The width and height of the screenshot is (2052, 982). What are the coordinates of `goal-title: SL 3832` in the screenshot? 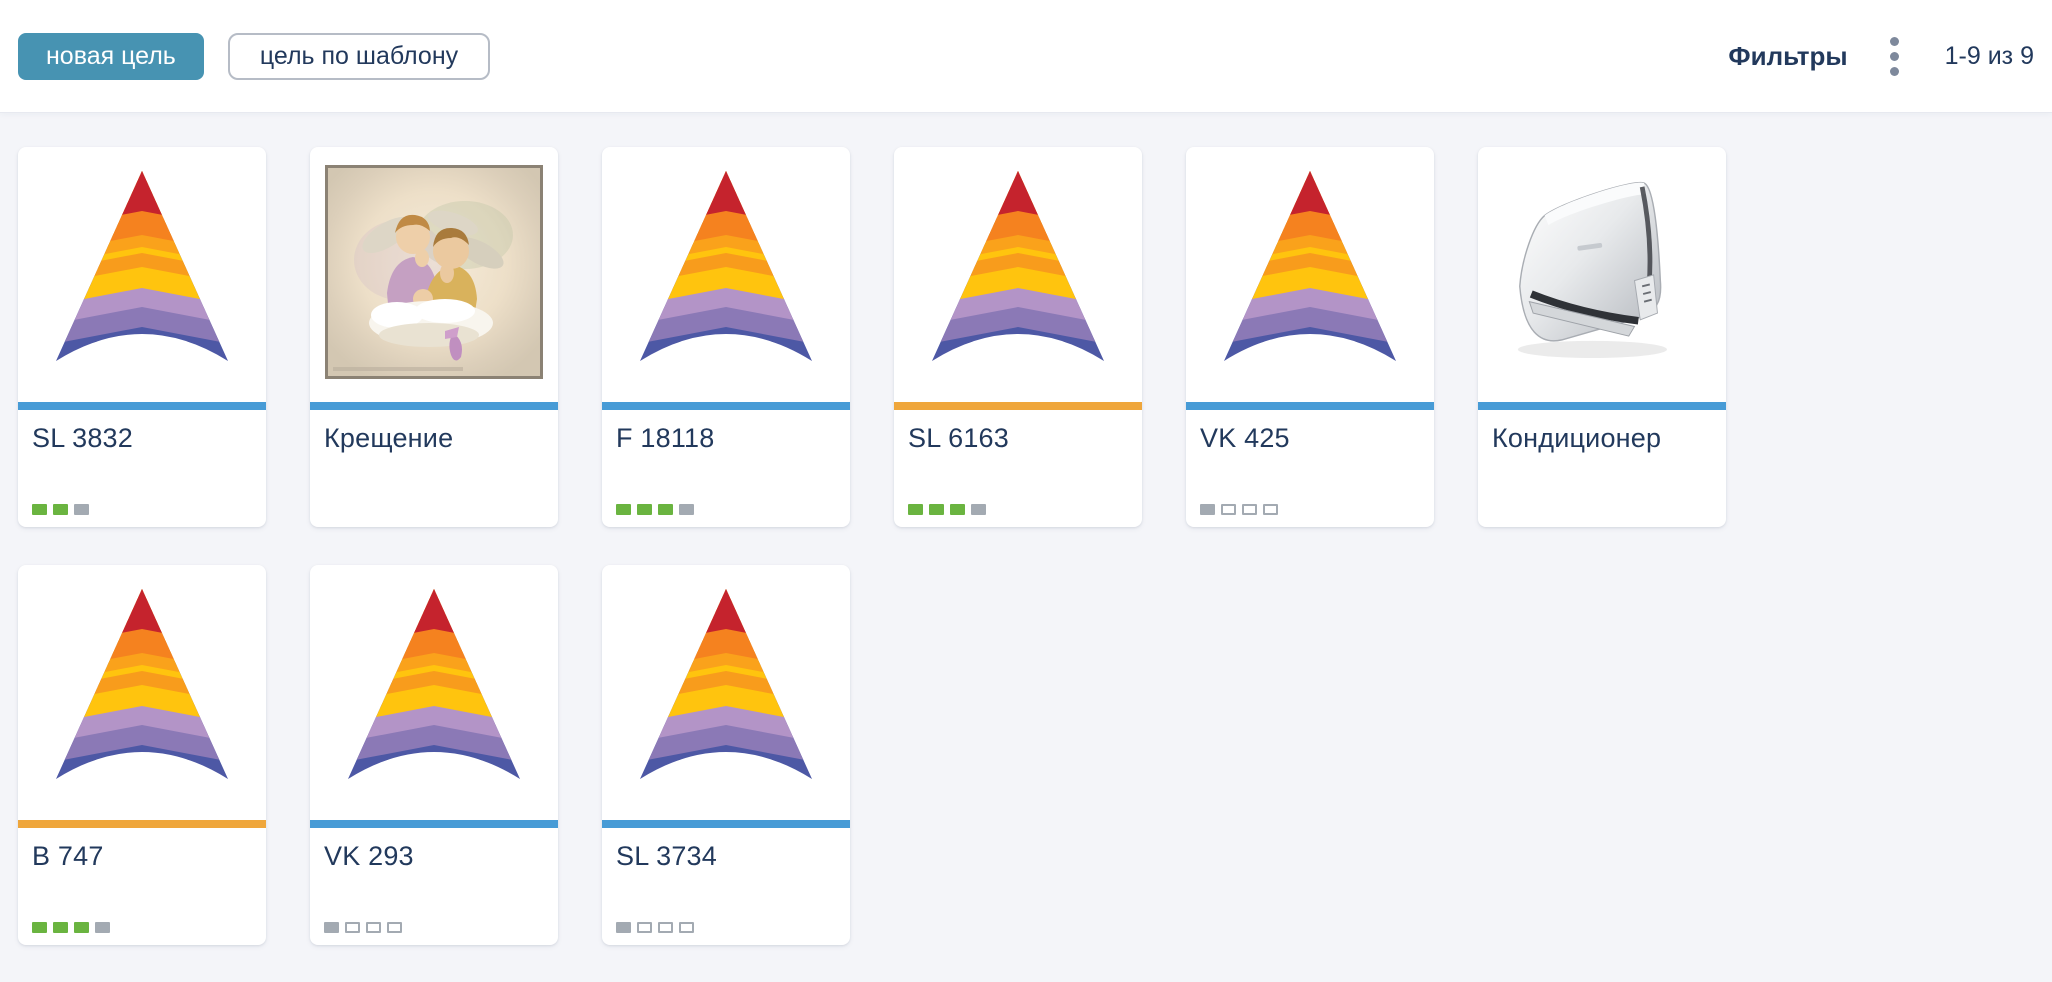 It's located at (82, 438).